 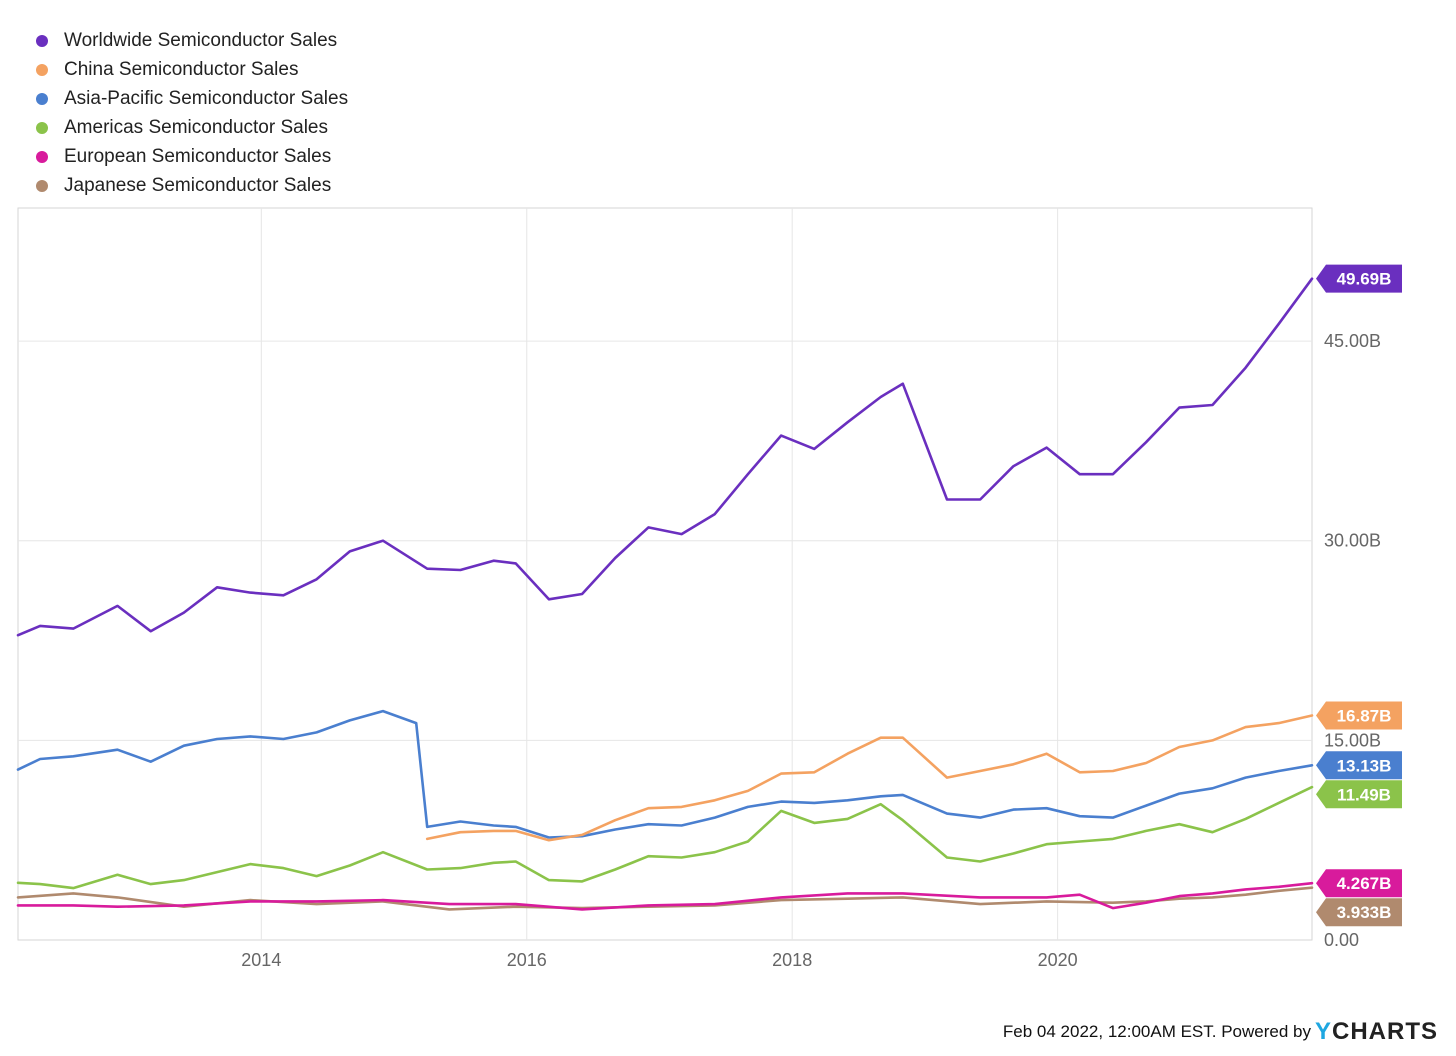 What do you see at coordinates (1323, 1031) in the screenshot?
I see `ycharts-logo-y: Y` at bounding box center [1323, 1031].